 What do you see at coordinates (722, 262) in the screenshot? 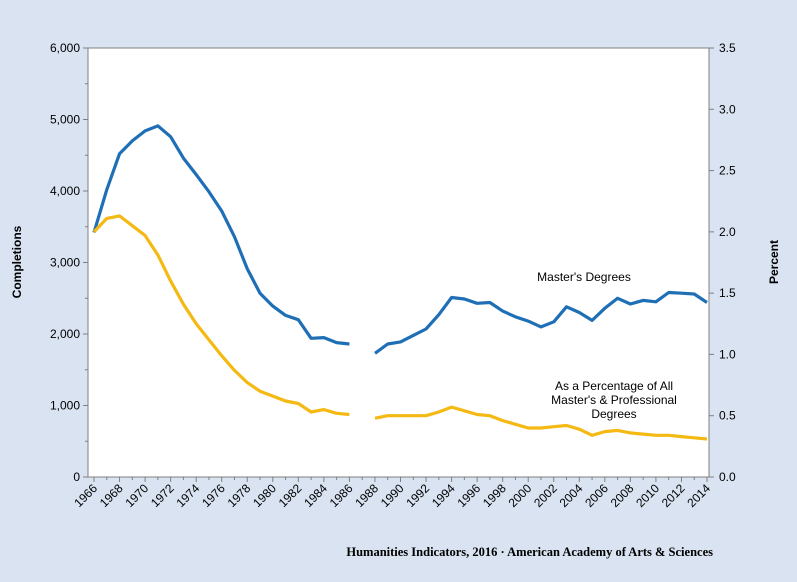
I see `right-axis: 0.0 0.5 1.0 1.5 2.0 2.5 3.0 3.5` at bounding box center [722, 262].